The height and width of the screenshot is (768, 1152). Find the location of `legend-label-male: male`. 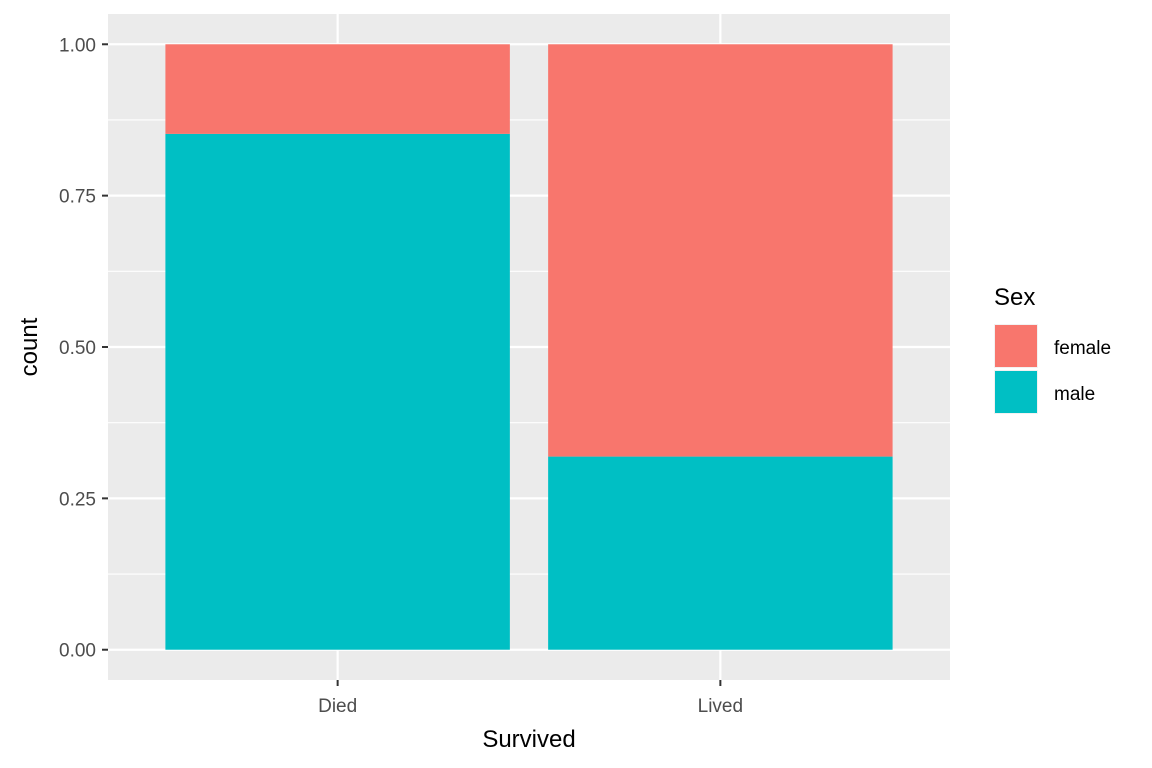

legend-label-male: male is located at coordinates (1074, 394).